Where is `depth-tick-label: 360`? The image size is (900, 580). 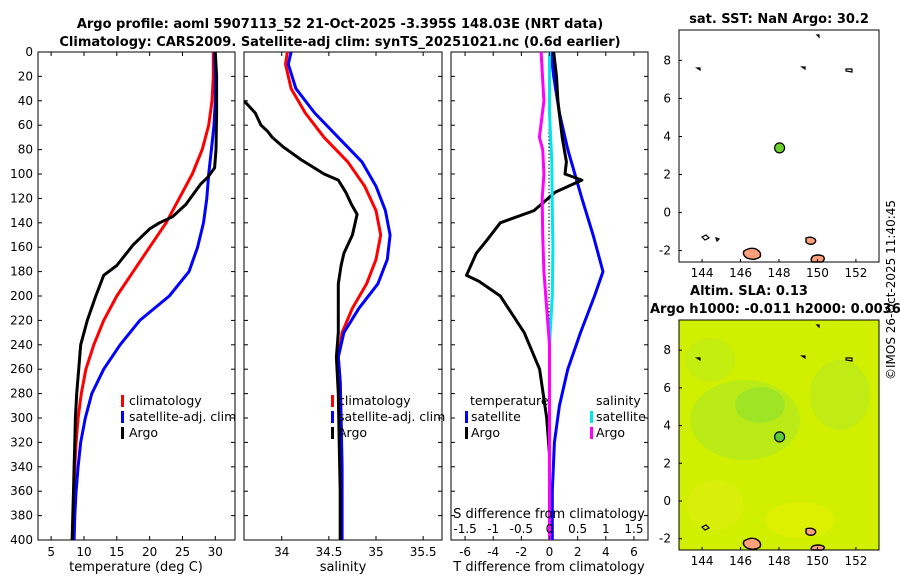 depth-tick-label: 360 is located at coordinates (21, 491).